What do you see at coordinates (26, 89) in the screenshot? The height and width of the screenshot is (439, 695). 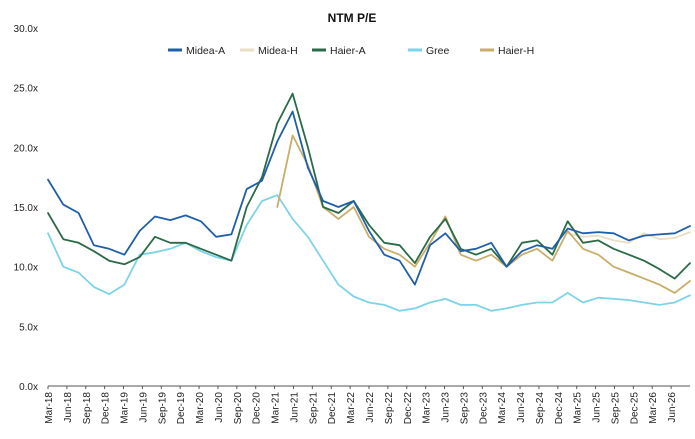 I see `y-tick-label: 25.0x` at bounding box center [26, 89].